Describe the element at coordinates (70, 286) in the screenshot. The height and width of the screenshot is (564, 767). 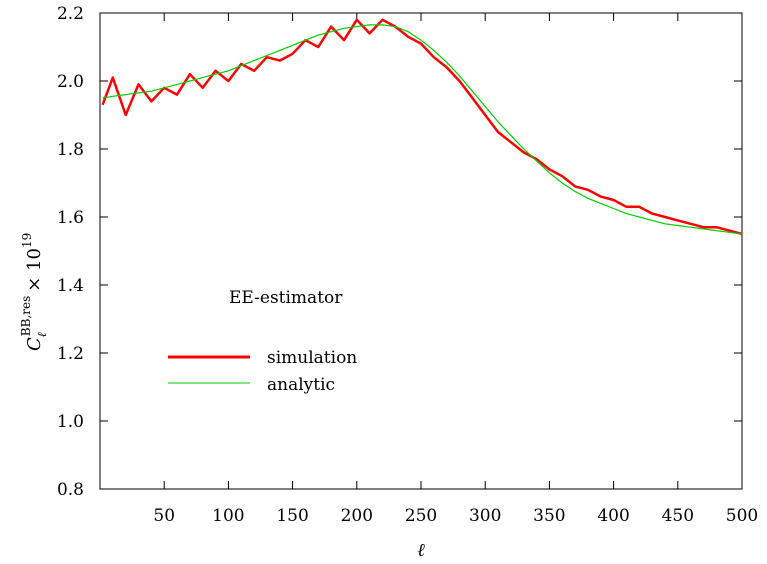
I see `y-tick-label: 1.4` at that location.